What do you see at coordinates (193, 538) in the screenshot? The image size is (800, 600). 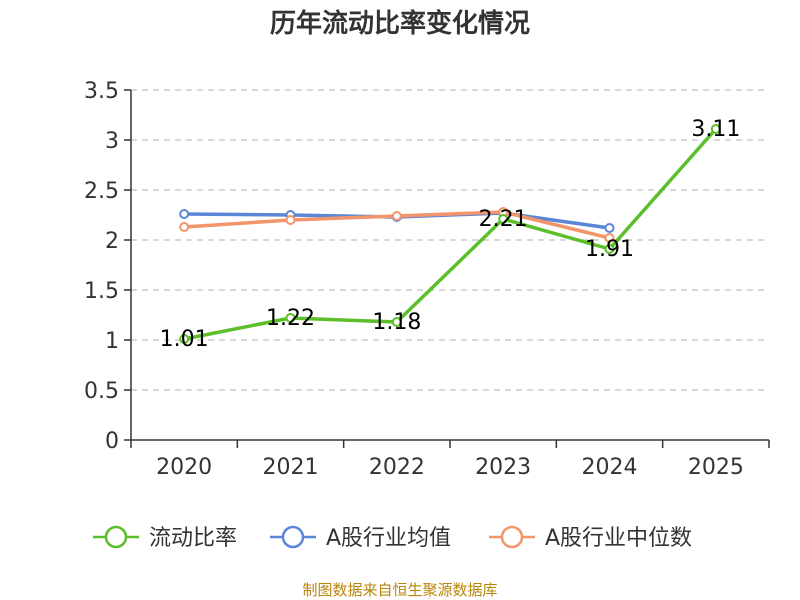 I see `legend-label-0: 流动比率` at bounding box center [193, 538].